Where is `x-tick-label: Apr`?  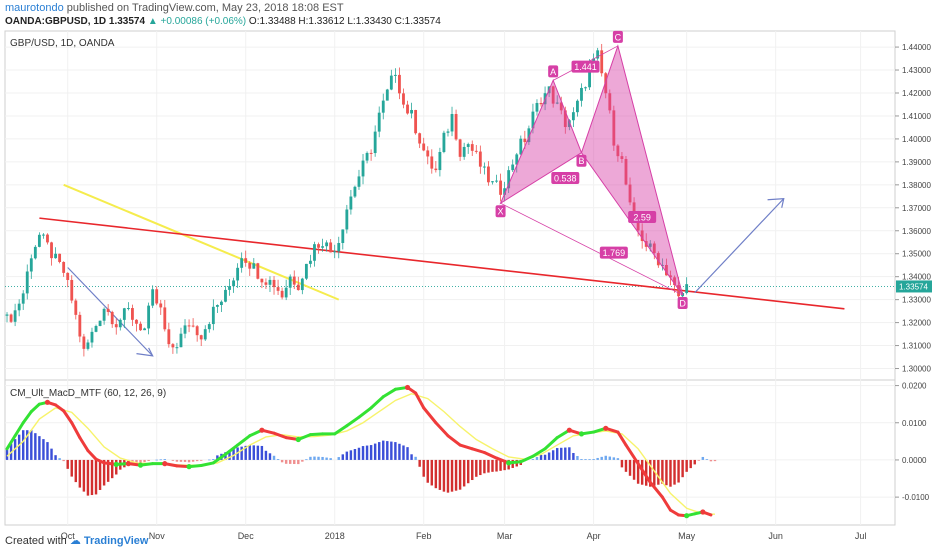 x-tick-label: Apr is located at coordinates (594, 536).